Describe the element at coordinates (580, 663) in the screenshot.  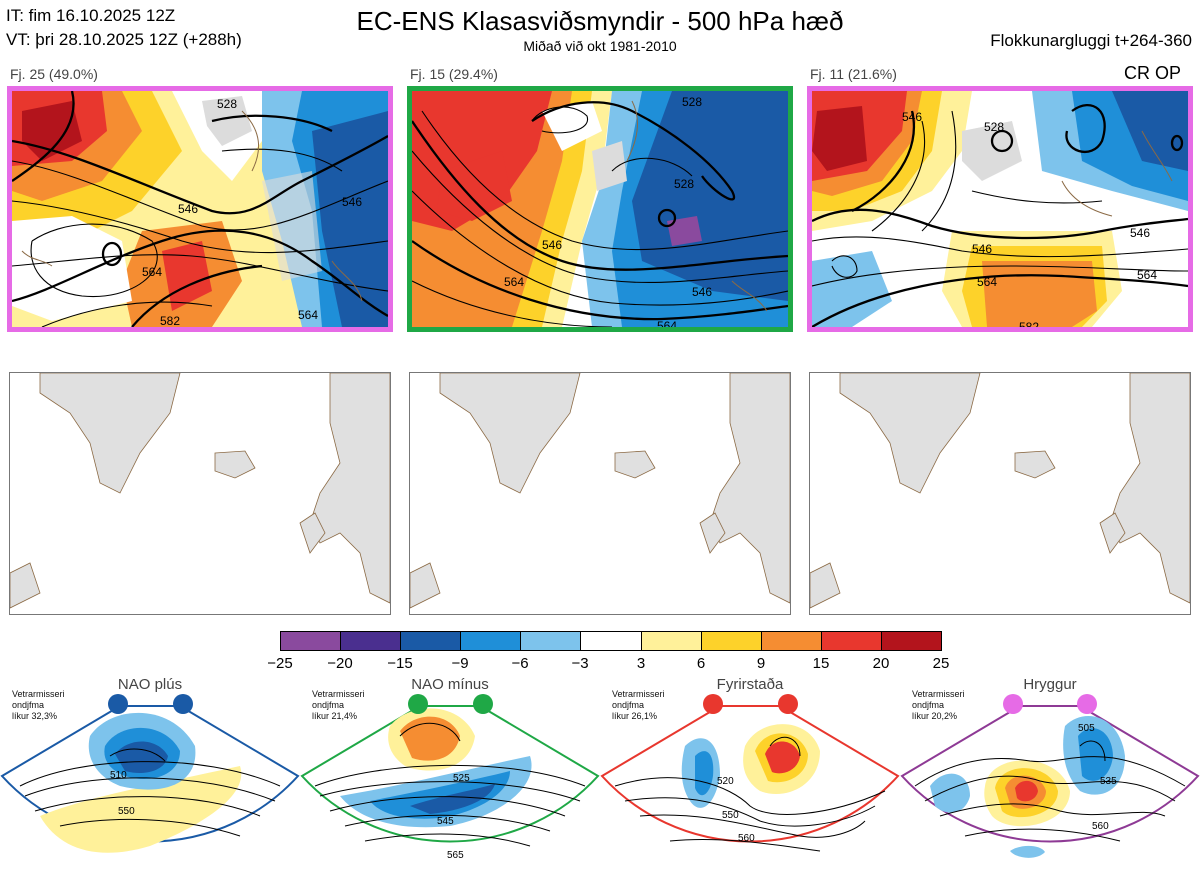
I see `colorbar-tick: −3` at that location.